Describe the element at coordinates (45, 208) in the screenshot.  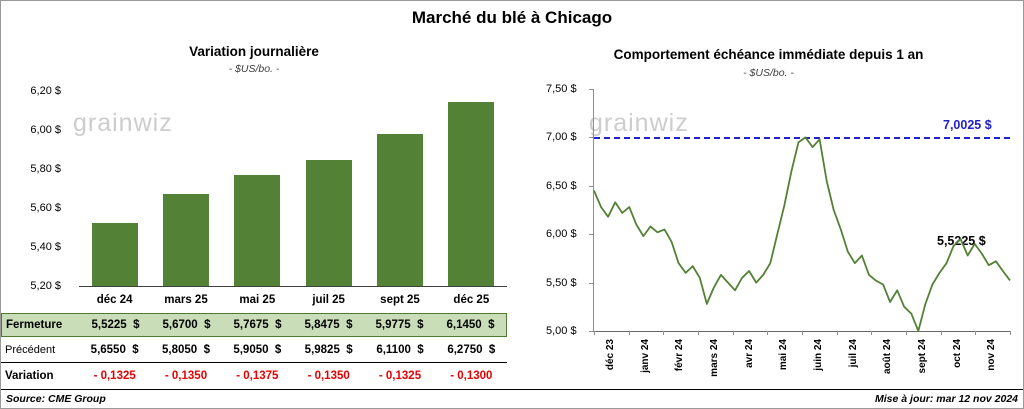
I see `bar-y-tick-label: 5,60 $` at that location.